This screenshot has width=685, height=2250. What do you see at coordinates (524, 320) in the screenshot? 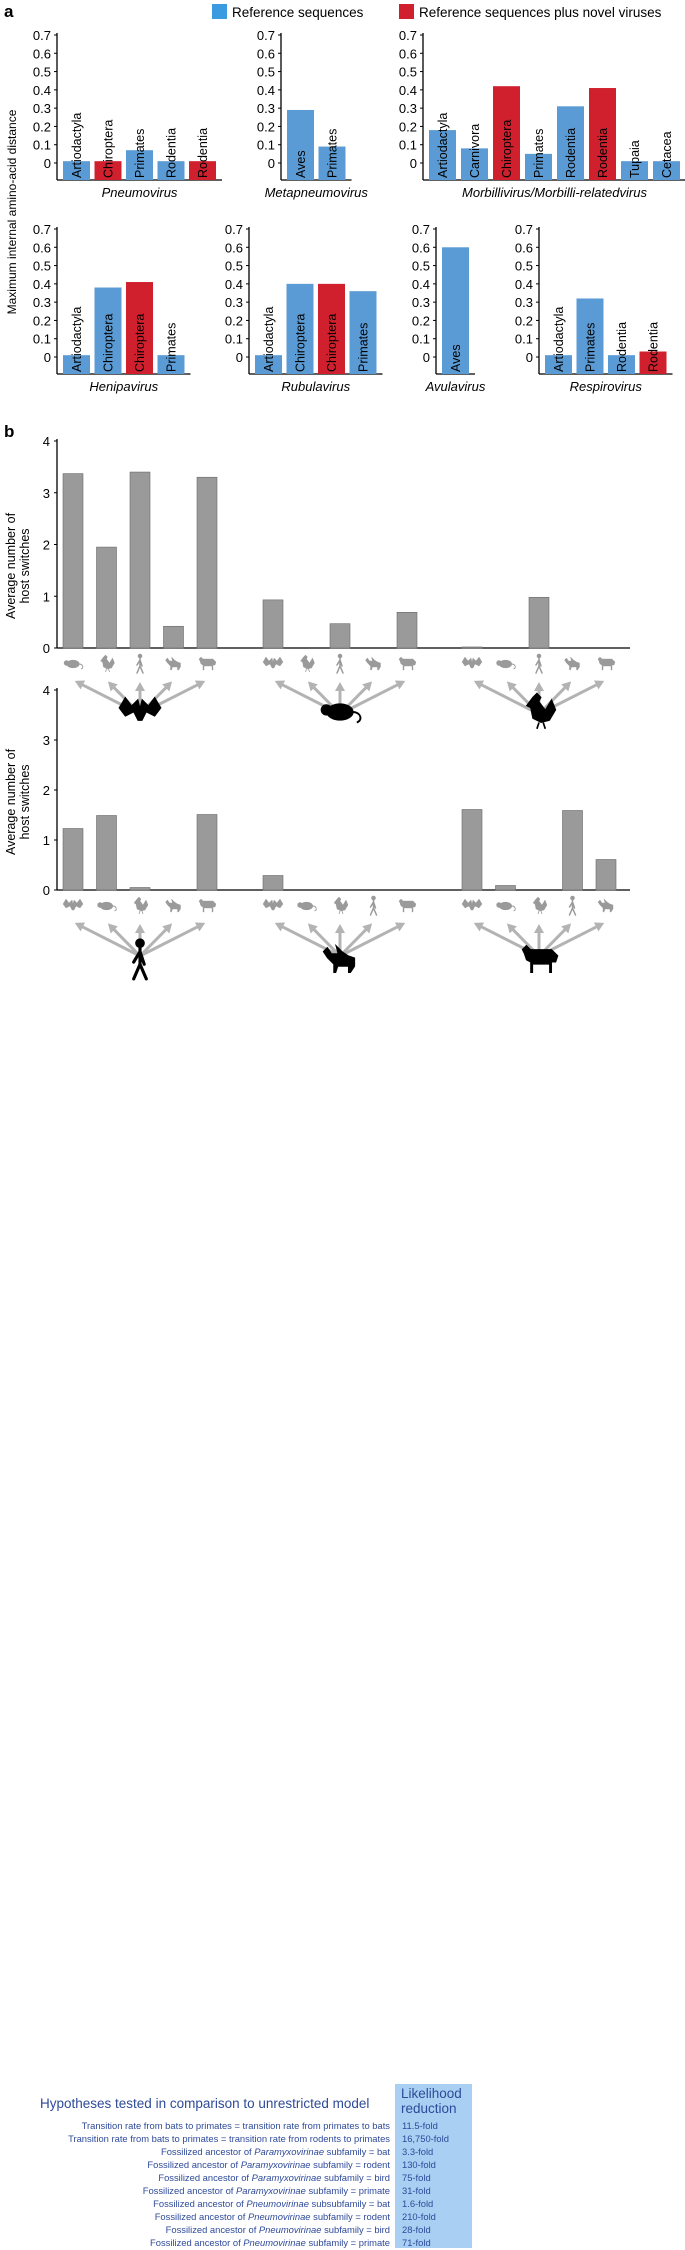
I see `y-tick-label: 0.2` at bounding box center [524, 320].